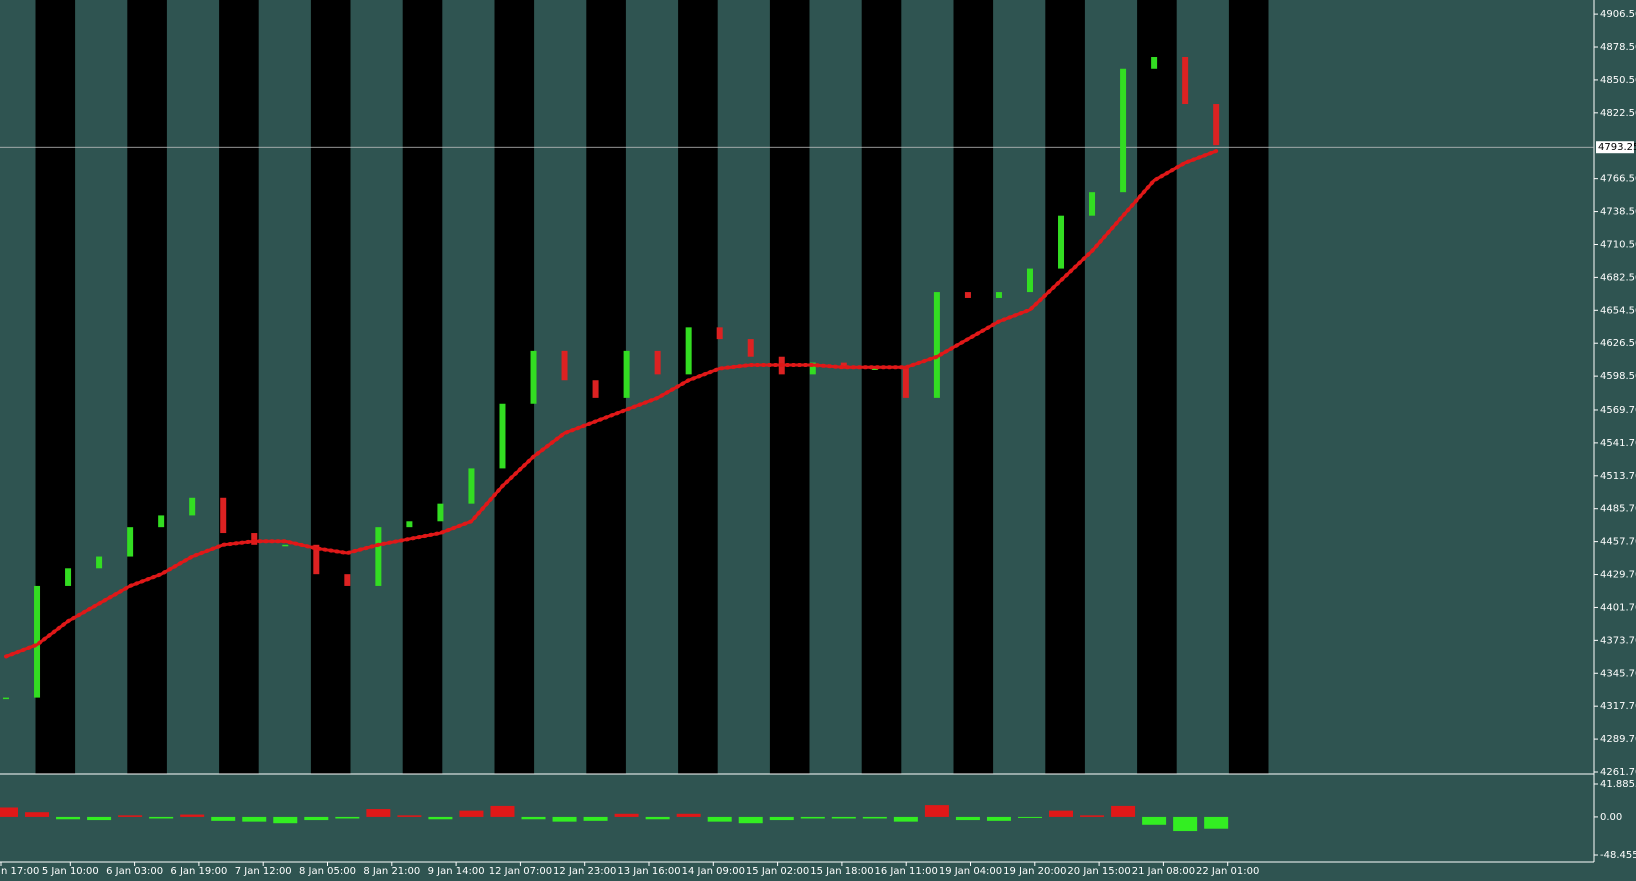 The image size is (1636, 881). I want to click on x-tick-label: 9 Jan 14:00, so click(456, 871).